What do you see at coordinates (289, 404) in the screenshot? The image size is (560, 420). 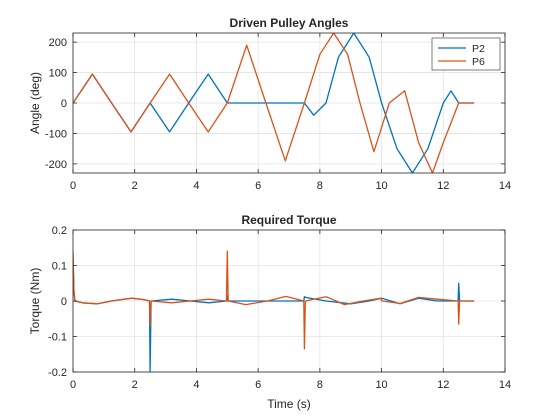 I see `x-axis-label: Time (s)` at bounding box center [289, 404].